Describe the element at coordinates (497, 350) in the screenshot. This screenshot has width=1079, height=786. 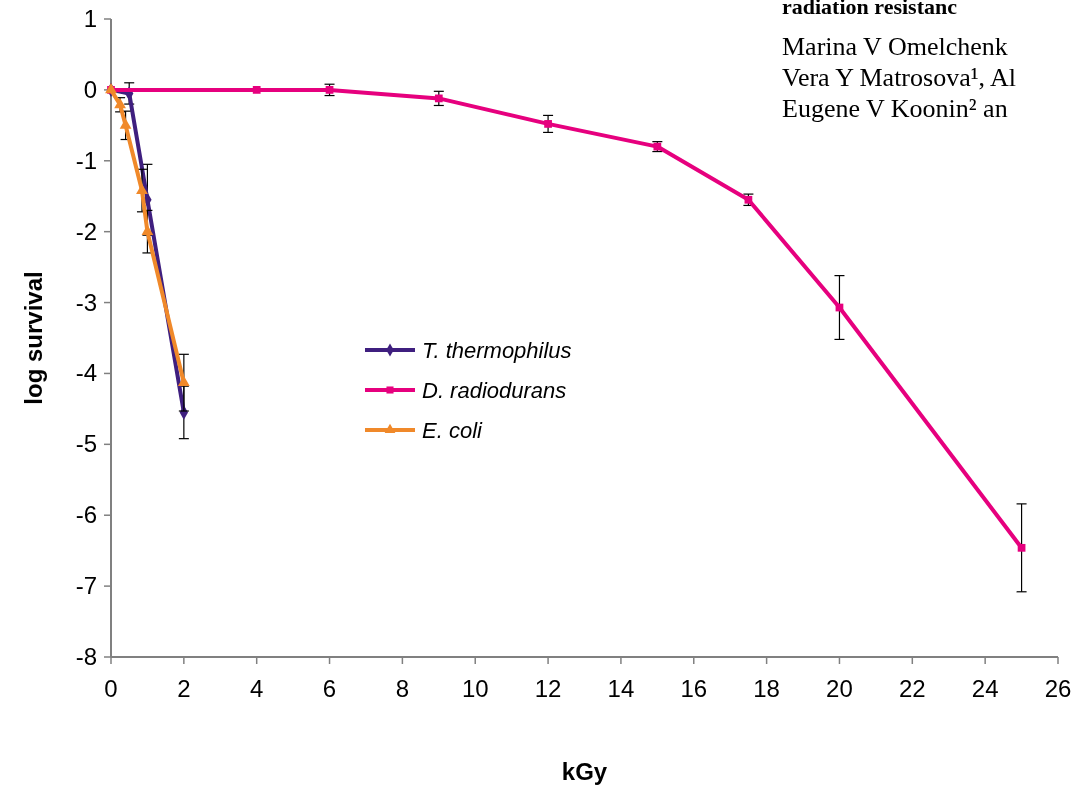
I see `legend-label: T. thermophilus` at that location.